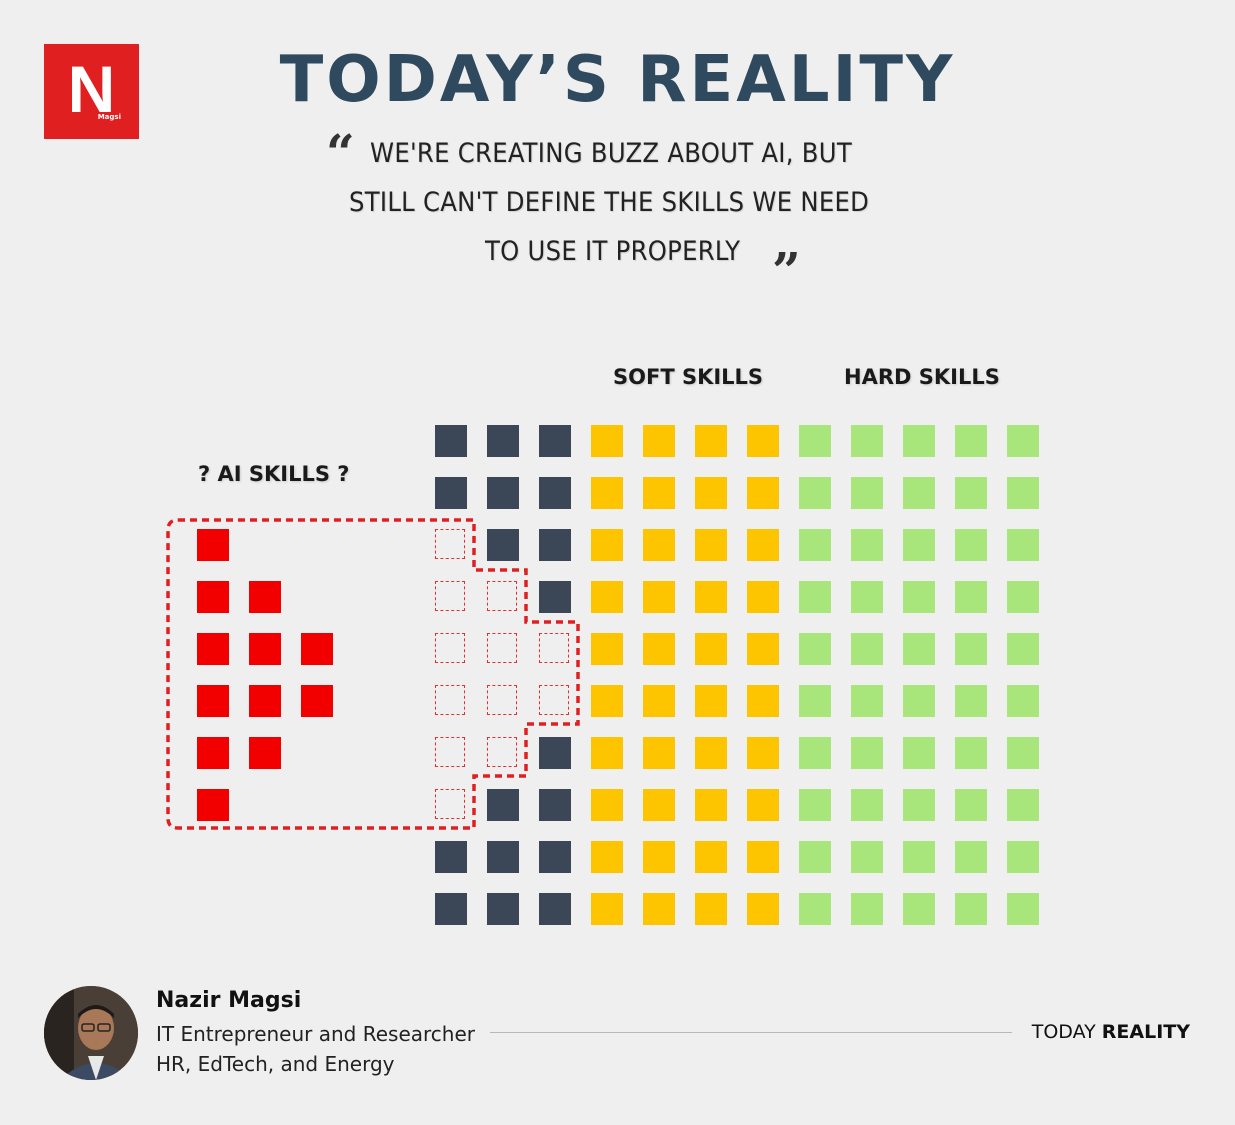  What do you see at coordinates (1066, 1032) in the screenshot?
I see `footer-tag-normal: TODAY` at bounding box center [1066, 1032].